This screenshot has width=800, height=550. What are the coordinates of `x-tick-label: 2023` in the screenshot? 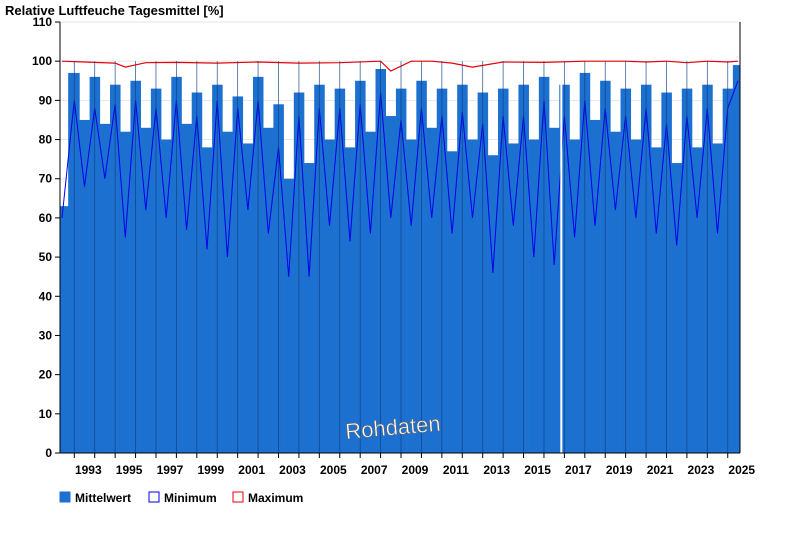 It's located at (701, 470).